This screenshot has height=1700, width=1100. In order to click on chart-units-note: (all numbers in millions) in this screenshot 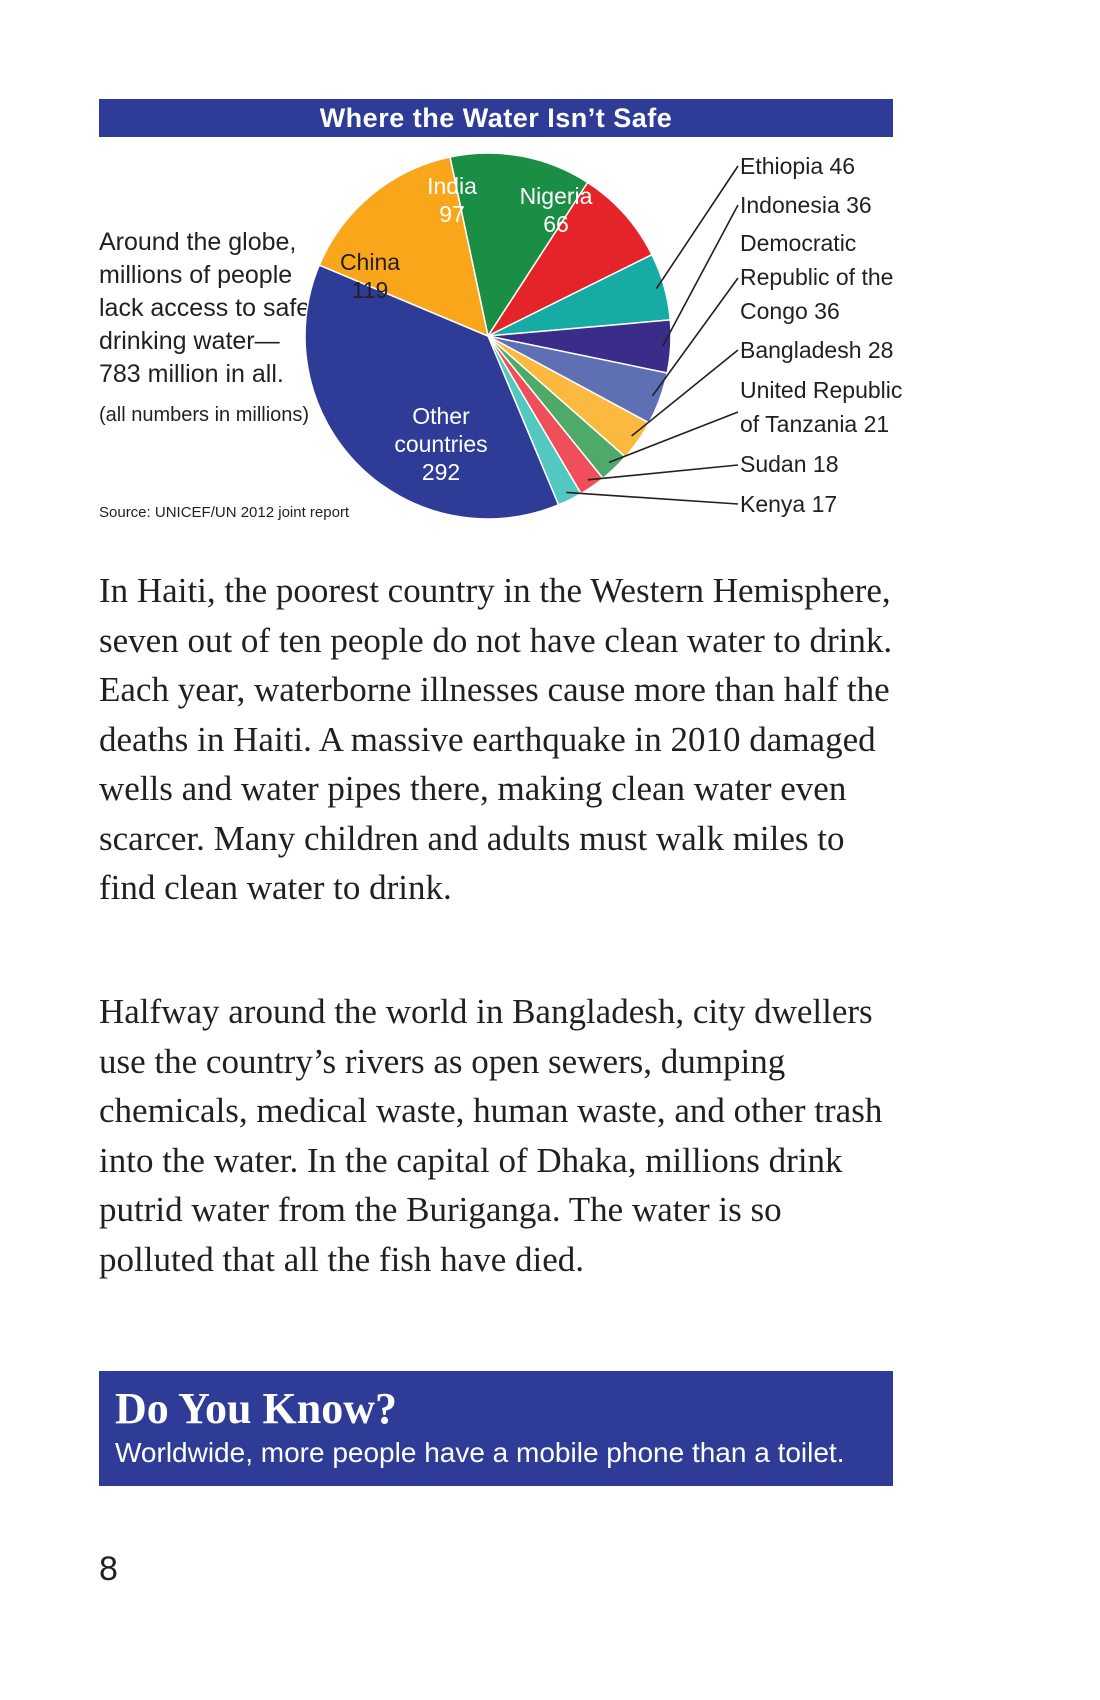, I will do `click(204, 415)`.